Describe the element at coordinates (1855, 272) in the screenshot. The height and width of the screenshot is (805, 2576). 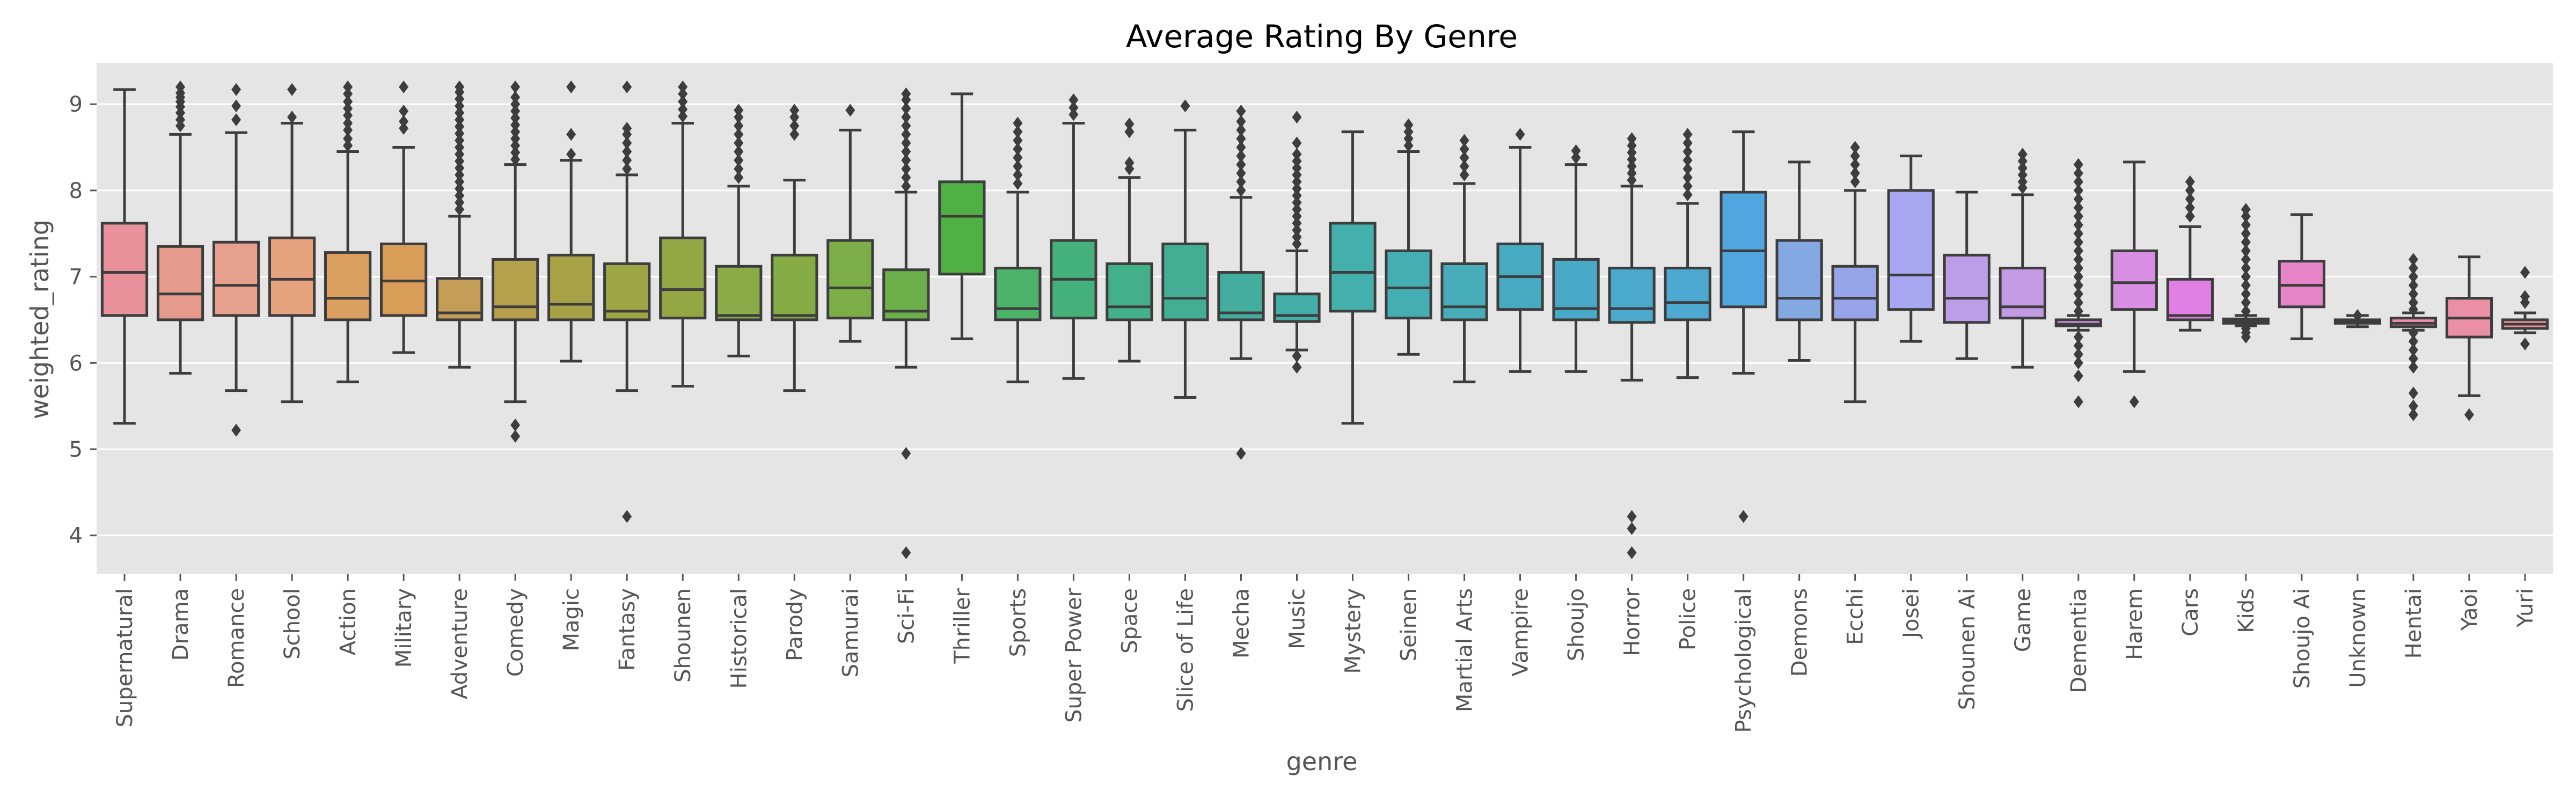
I see `box-ecchi` at that location.